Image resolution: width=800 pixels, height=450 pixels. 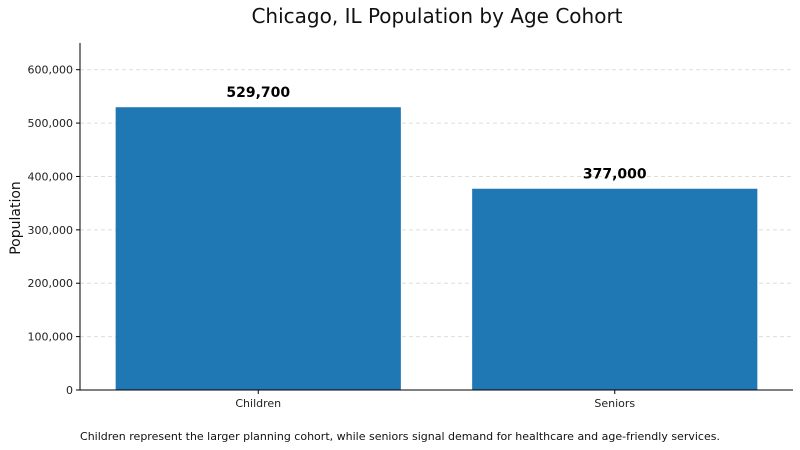 What do you see at coordinates (258, 403) in the screenshot?
I see `x-tick-label-children: Children` at bounding box center [258, 403].